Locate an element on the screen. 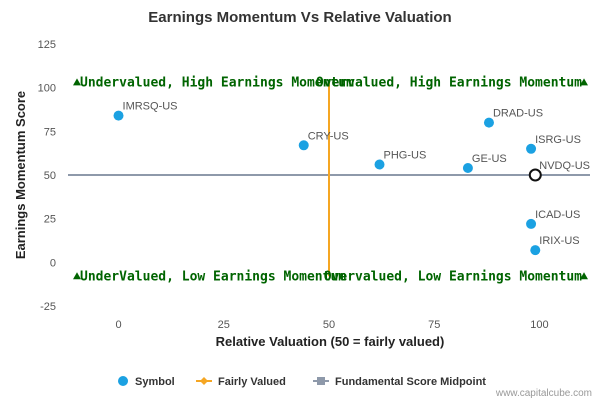 This screenshot has height=400, width=600. y-tick-label: 75 is located at coordinates (50, 132).